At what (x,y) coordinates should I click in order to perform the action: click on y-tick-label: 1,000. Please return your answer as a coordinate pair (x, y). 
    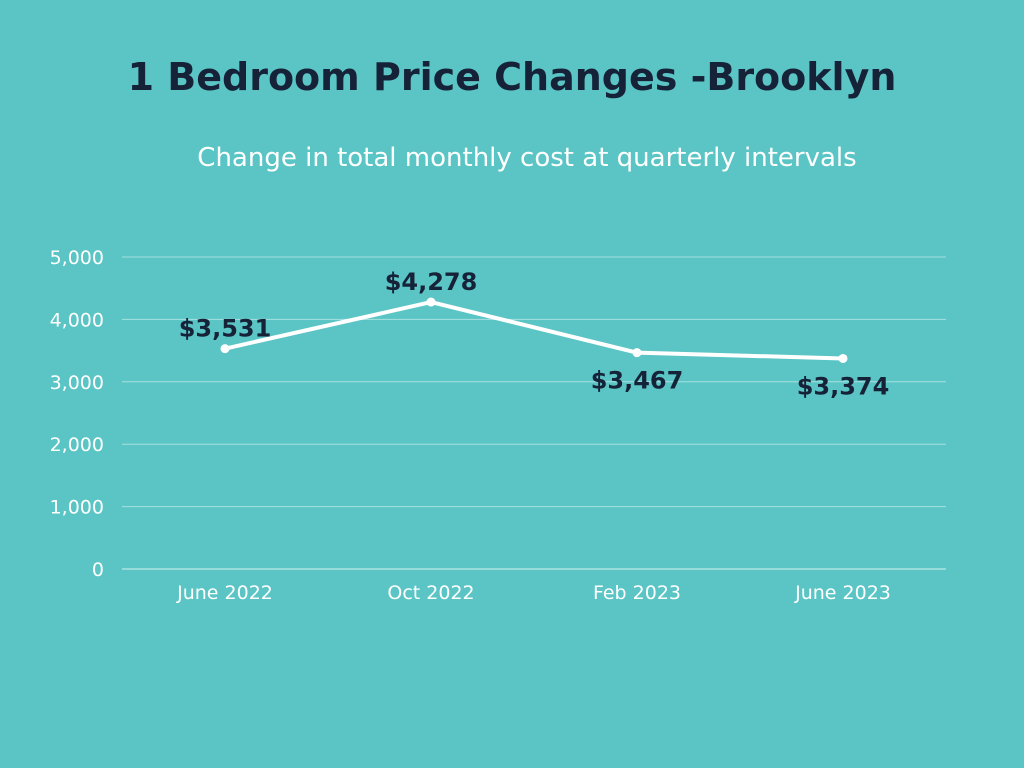
    Looking at the image, I should click on (77, 508).